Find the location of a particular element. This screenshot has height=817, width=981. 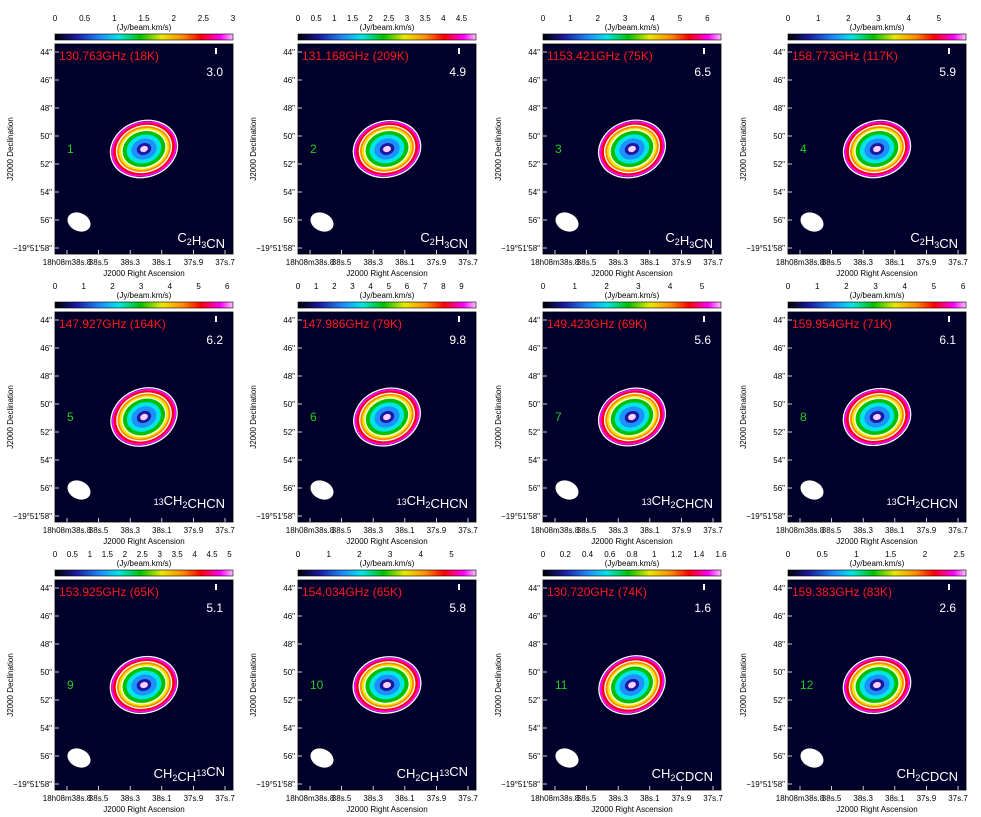

molecule-part: CH is located at coordinates (406, 773).